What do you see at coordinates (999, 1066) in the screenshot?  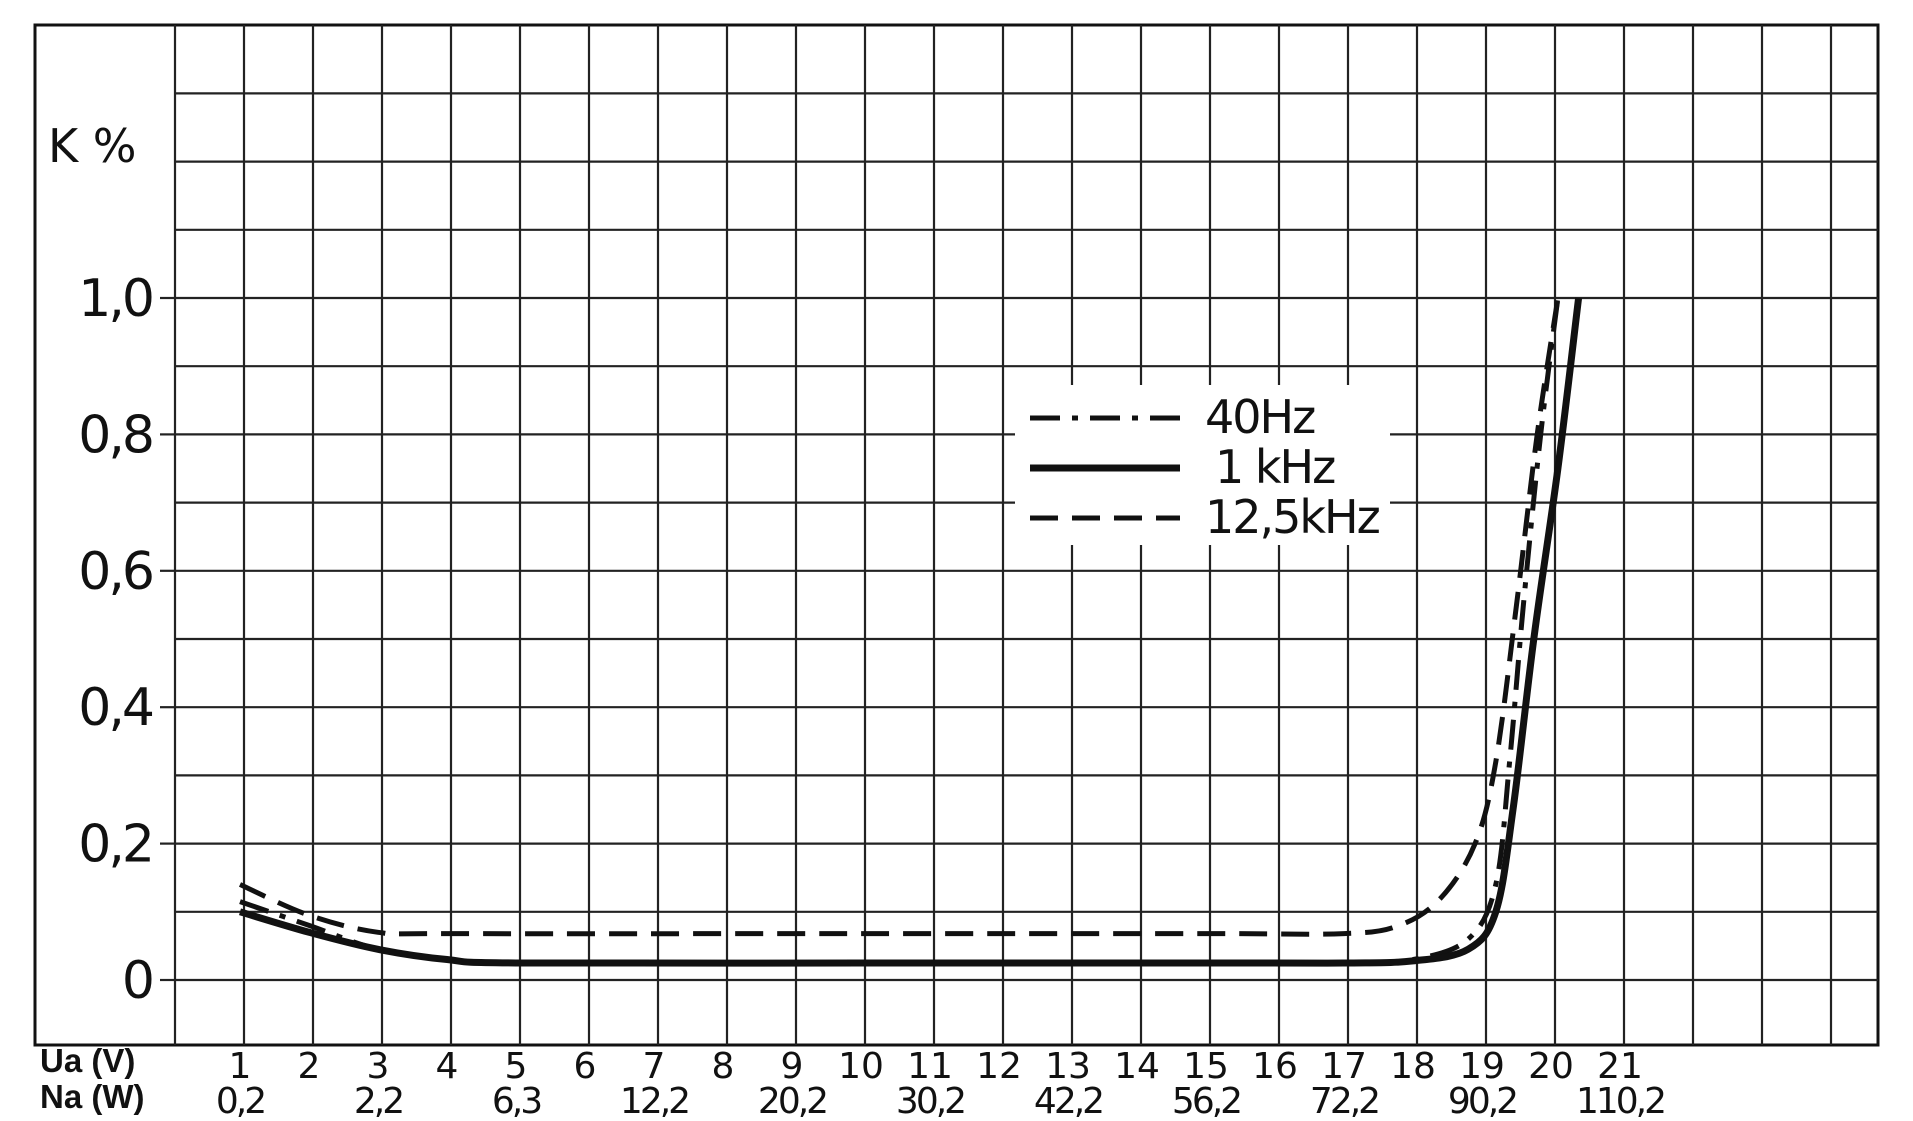 I see `x-tick-label-ua: 12` at bounding box center [999, 1066].